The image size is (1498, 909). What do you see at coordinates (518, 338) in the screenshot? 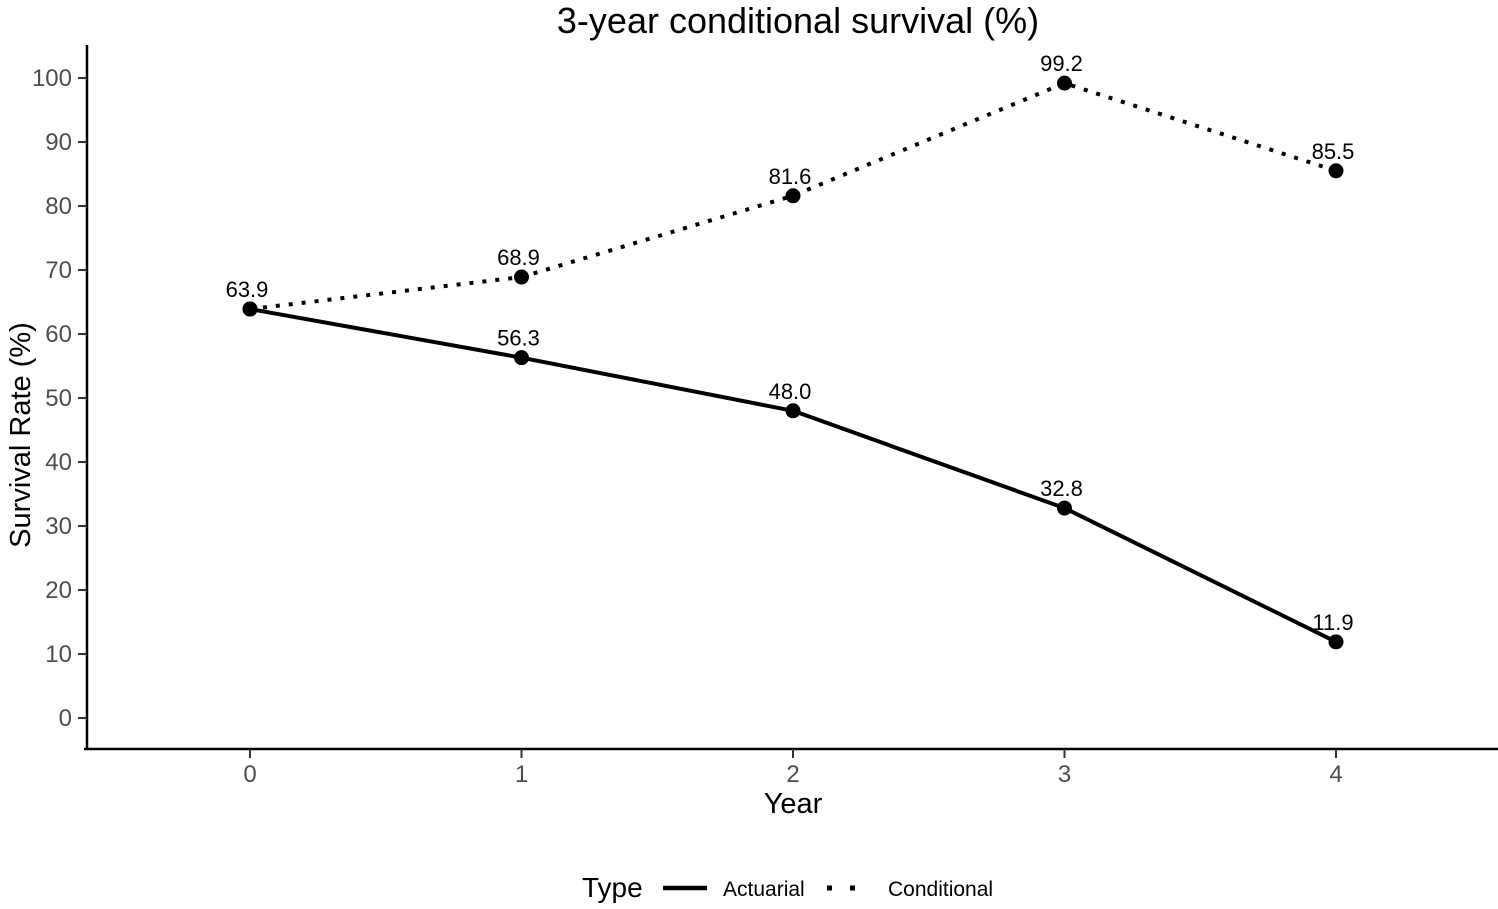
I see `data-point-label: 56.3` at bounding box center [518, 338].